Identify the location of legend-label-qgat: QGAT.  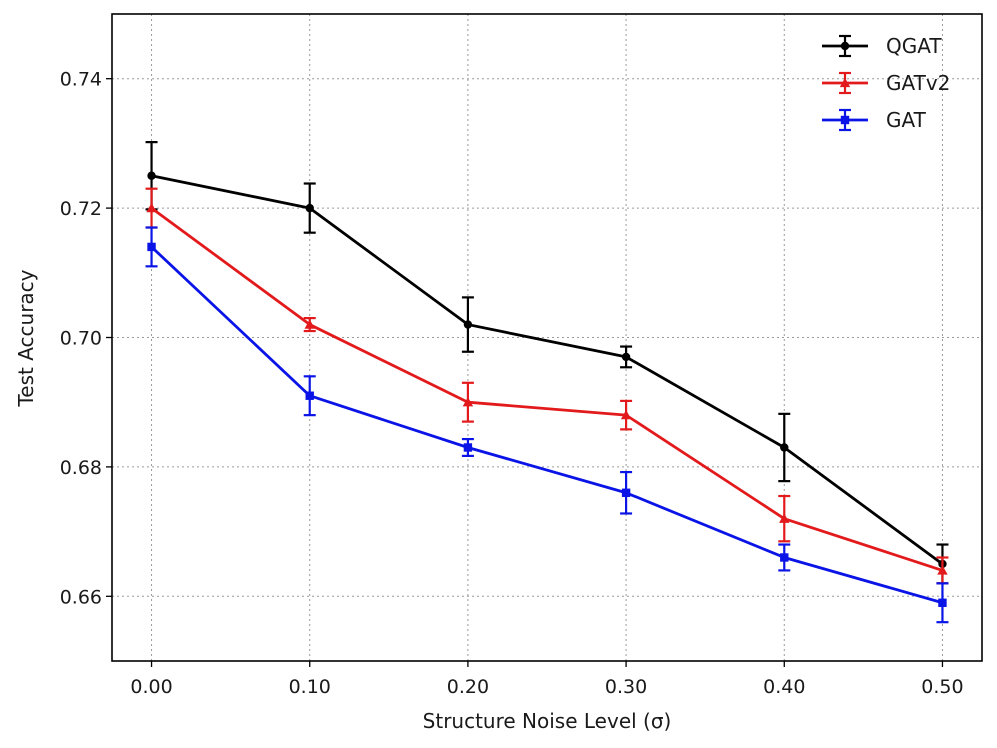
(914, 46).